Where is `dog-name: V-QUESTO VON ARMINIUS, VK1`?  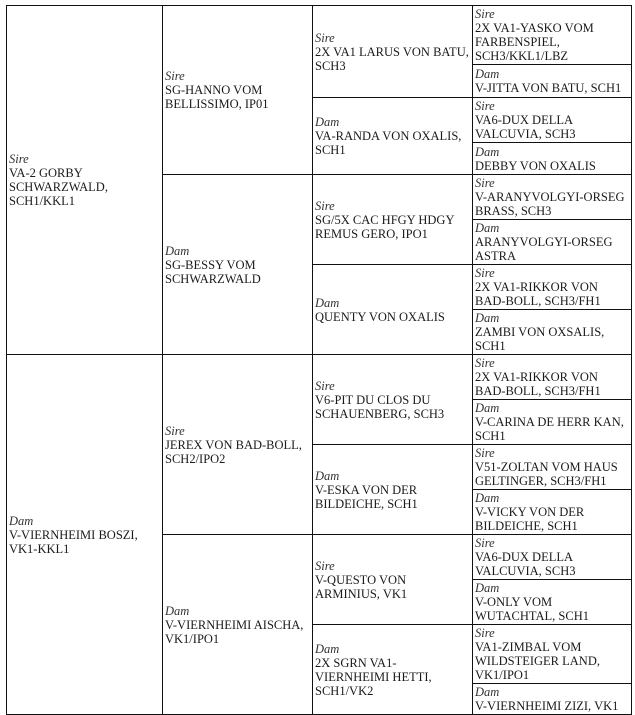
dog-name: V-QUESTO VON ARMINIUS, VK1 is located at coordinates (361, 586).